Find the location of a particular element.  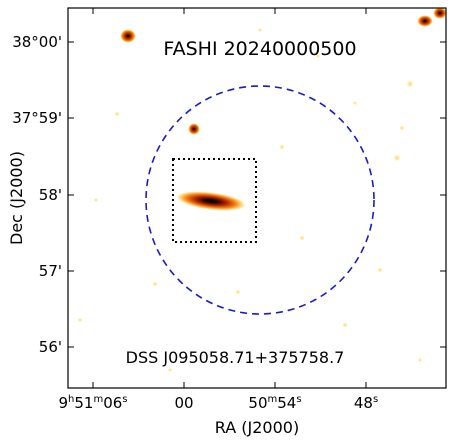

x-tick-label: 00 is located at coordinates (183, 403).